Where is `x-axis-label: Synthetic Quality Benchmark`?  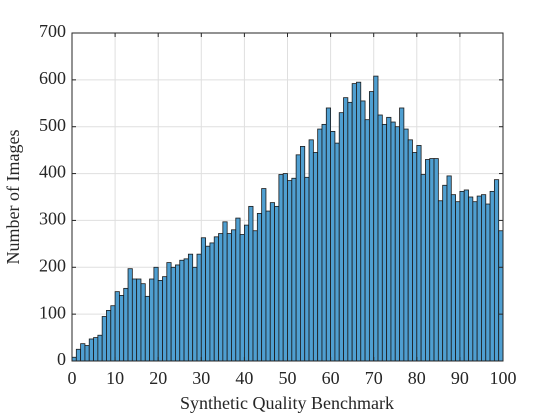 x-axis-label: Synthetic Quality Benchmark is located at coordinates (287, 403).